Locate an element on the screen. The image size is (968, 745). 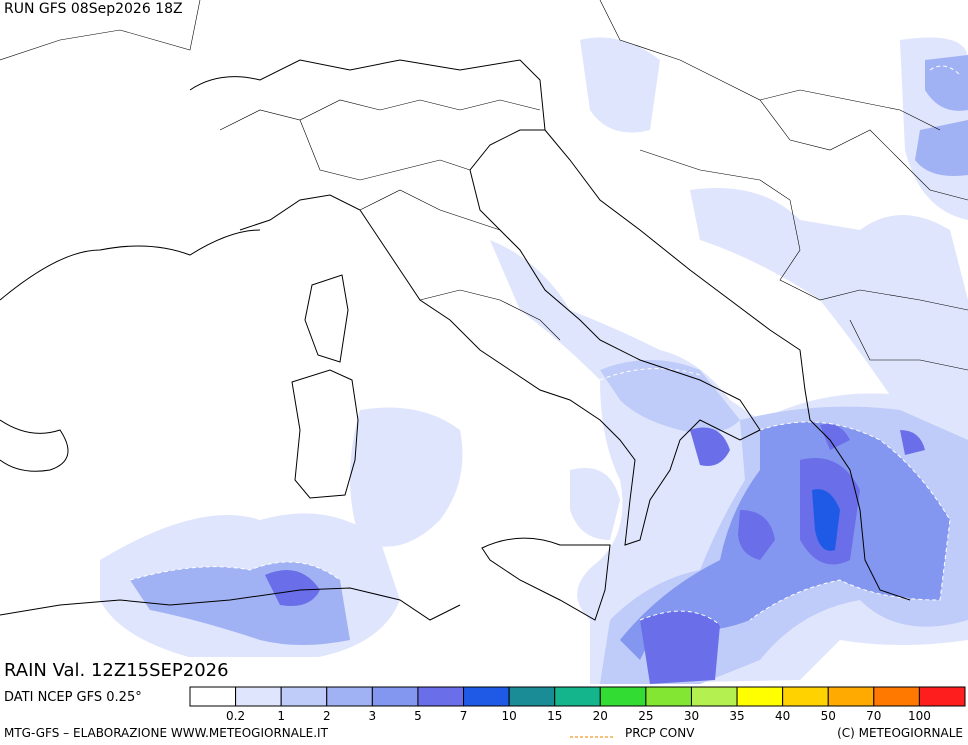
valid-label: RAIN Val. 12Z15SEP2026 is located at coordinates (116, 670).